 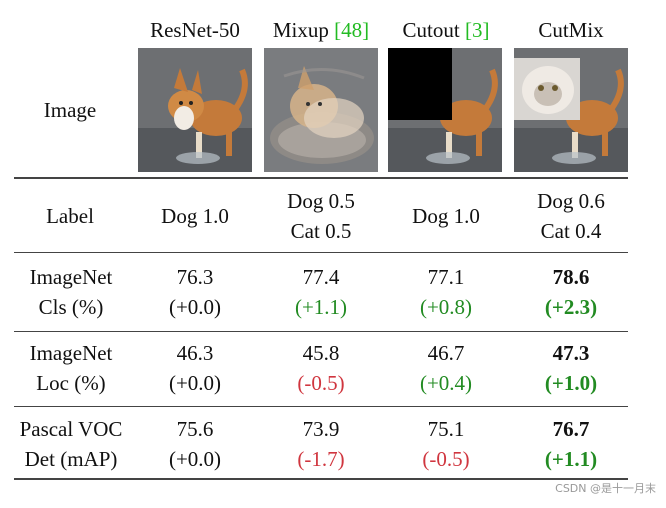 I want to click on cell-loc-cutmix: 47.3 (+1.0), so click(x=571, y=368).